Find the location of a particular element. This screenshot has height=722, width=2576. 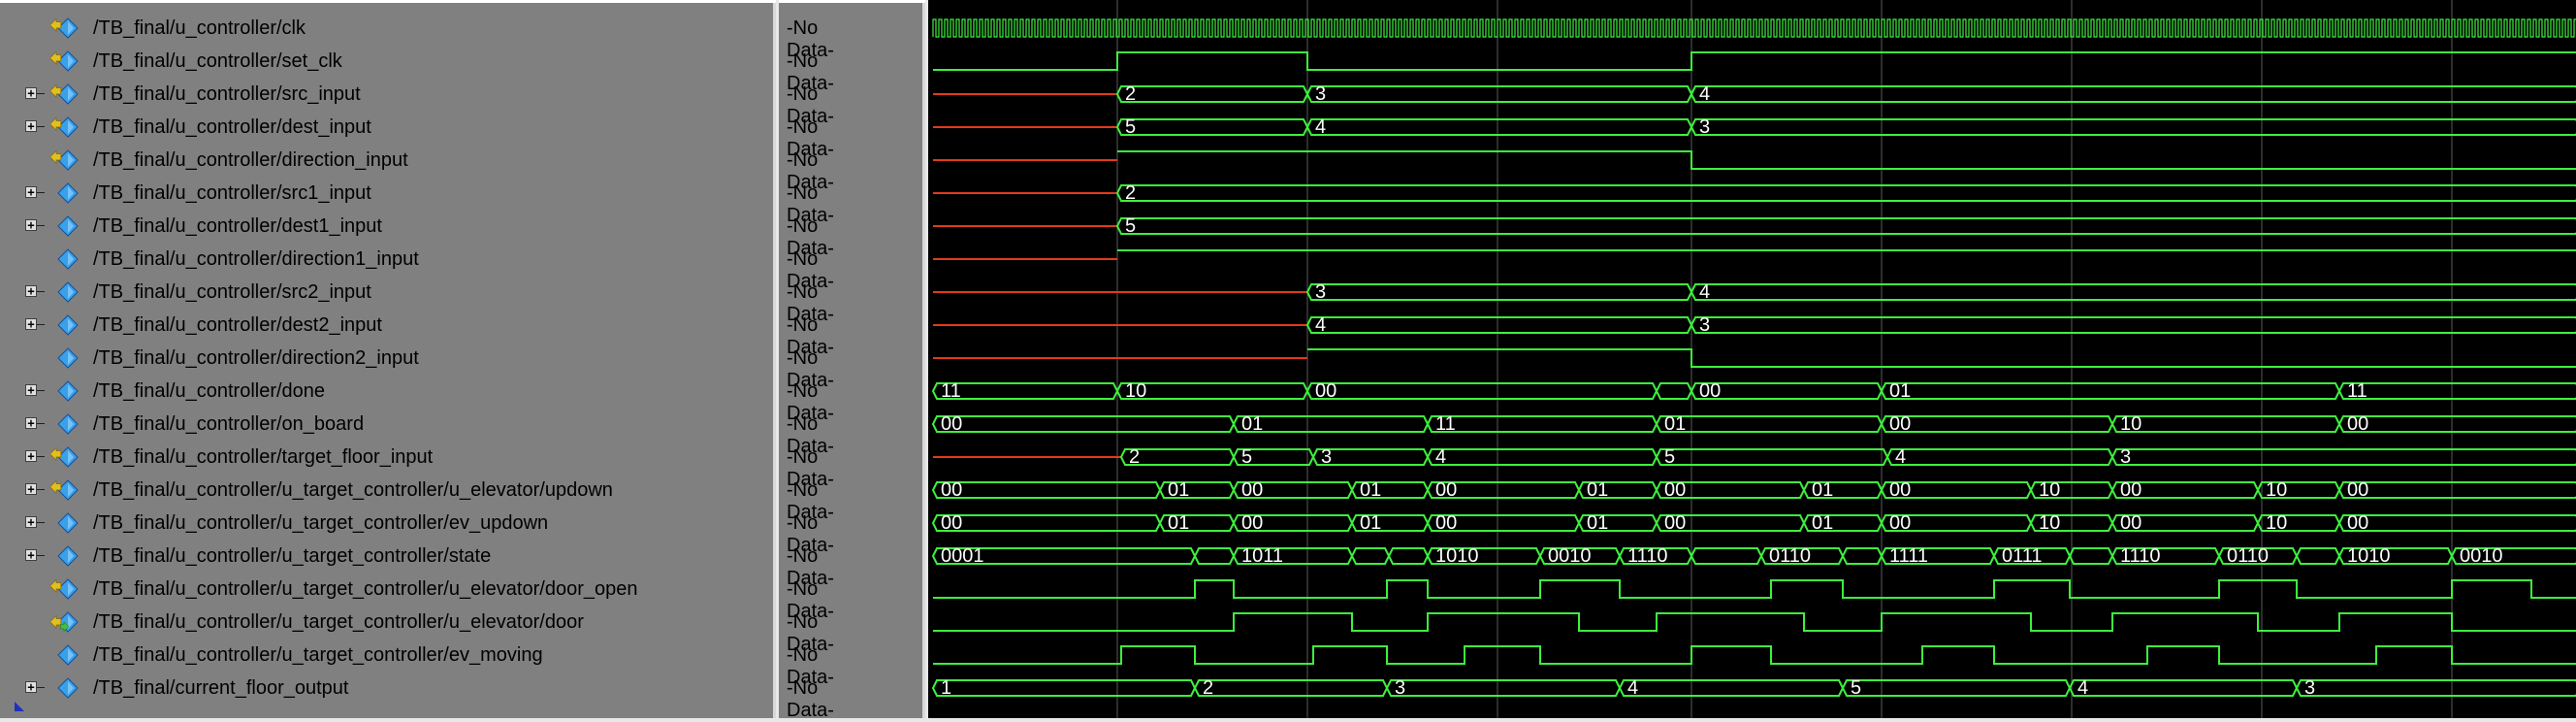

signal-row: + /TB_final/u_controller/done is located at coordinates (386, 391).